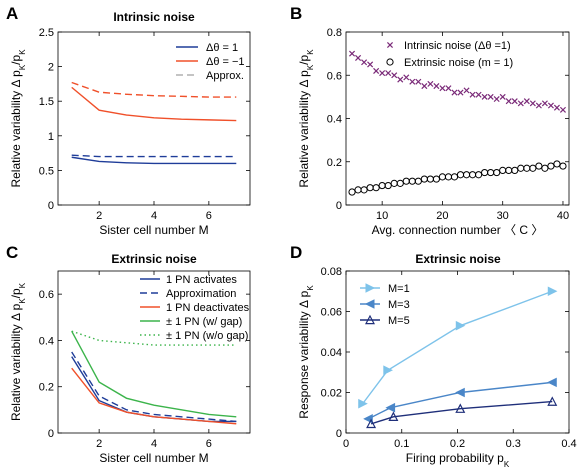  What do you see at coordinates (458, 460) in the screenshot?
I see `x-axis-label: Firing probability pK` at bounding box center [458, 460].